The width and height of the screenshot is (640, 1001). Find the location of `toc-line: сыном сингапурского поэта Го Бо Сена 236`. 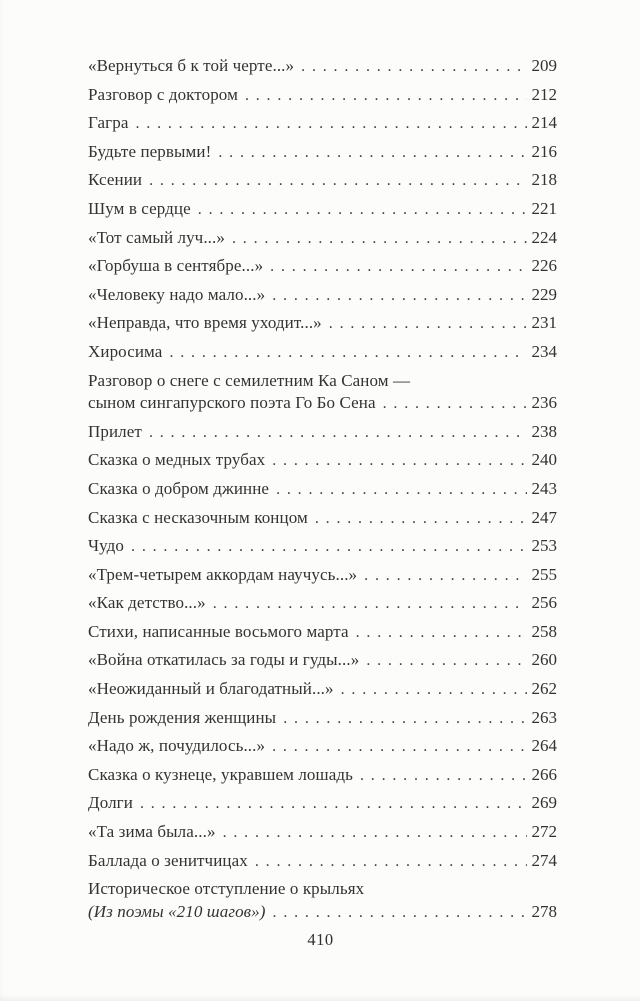

toc-line: сыном сингапурского поэта Го Бо Сена 236 is located at coordinates (322, 403).